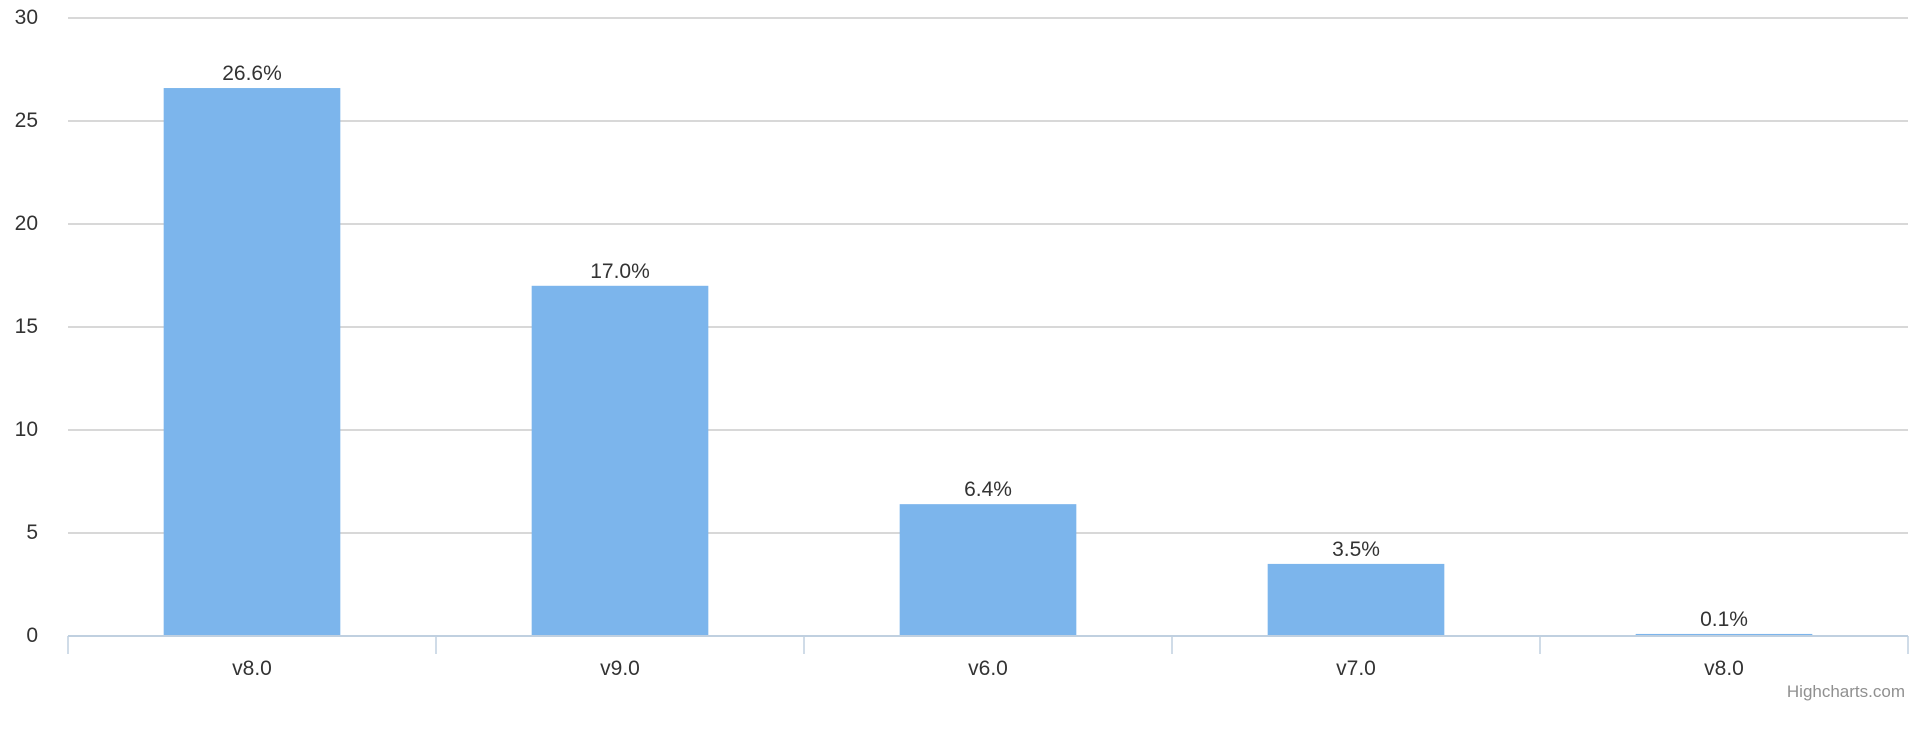  Describe the element at coordinates (1356, 549) in the screenshot. I see `bar-data-label: 3.5%` at that location.